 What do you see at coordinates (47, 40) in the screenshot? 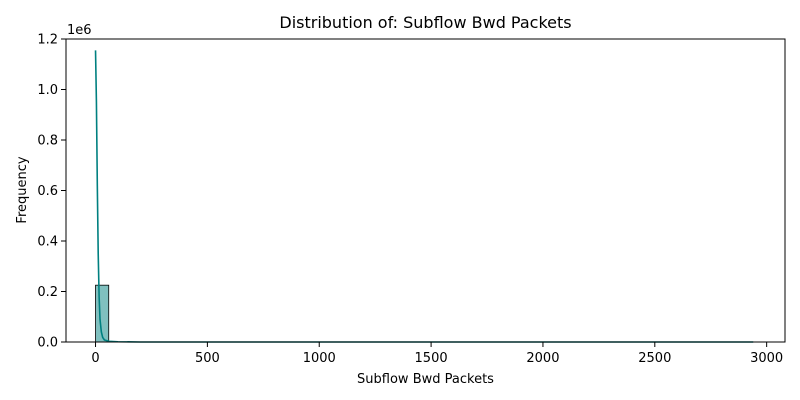
I see `y-tick-label: 1.2` at bounding box center [47, 40].